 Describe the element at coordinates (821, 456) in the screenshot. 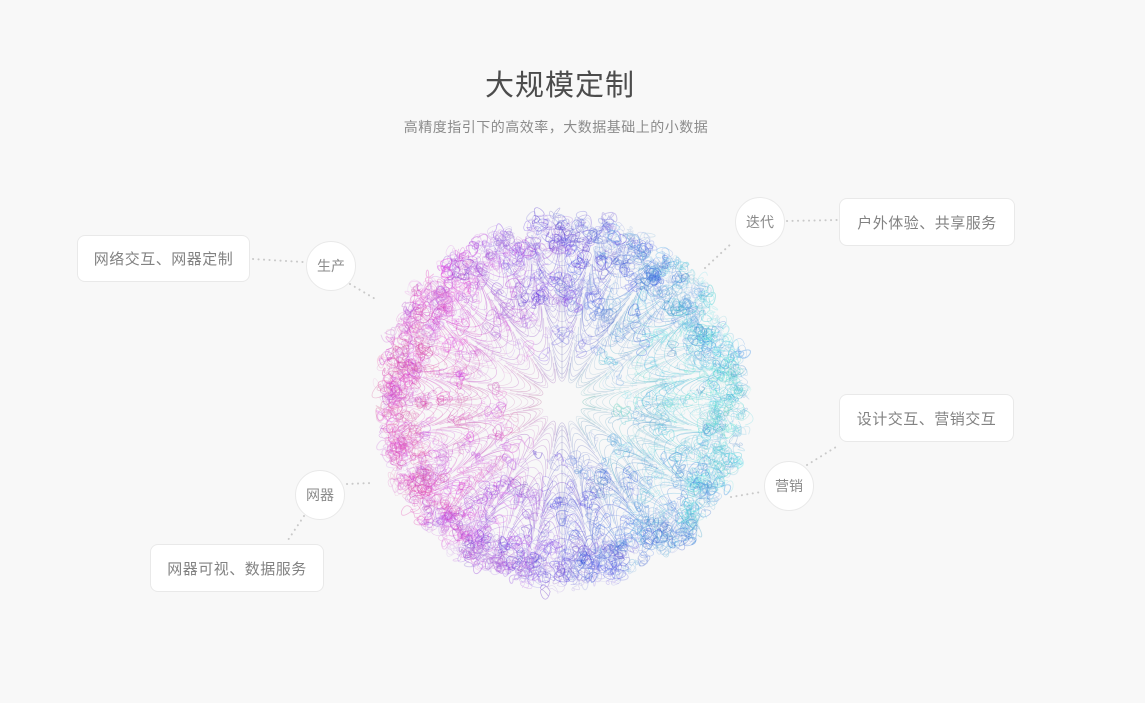

I see `connector-marketing-box` at that location.